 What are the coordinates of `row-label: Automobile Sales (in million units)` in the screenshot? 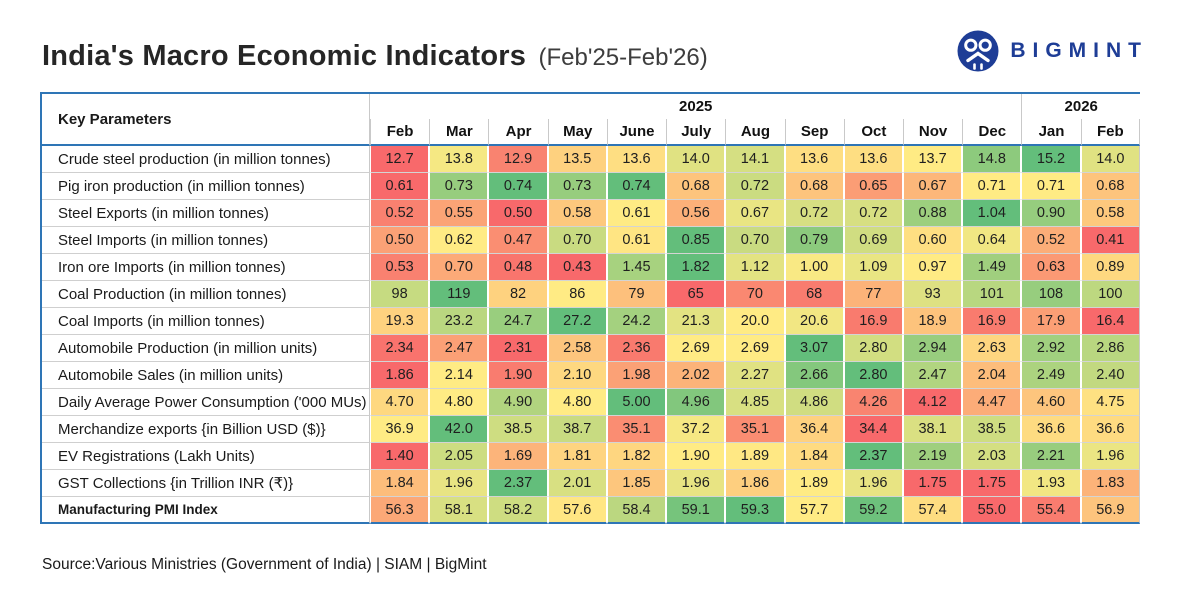 It's located at (206, 375).